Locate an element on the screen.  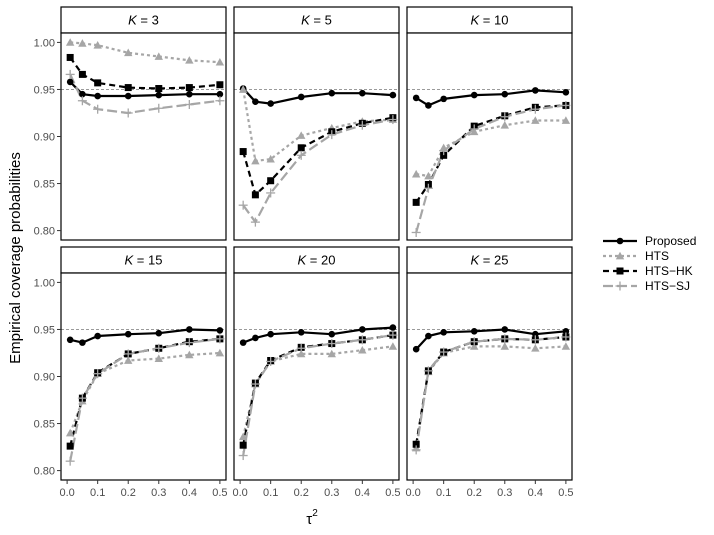
panel-strip-value: = 25 is located at coordinates (493, 260).